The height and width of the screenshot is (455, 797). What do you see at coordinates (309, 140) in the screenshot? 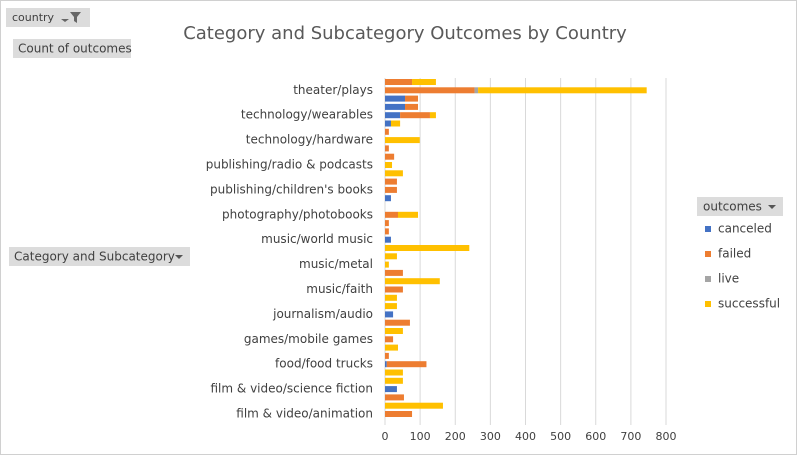
I see `y-tick-label: technology/hardware` at bounding box center [309, 140].